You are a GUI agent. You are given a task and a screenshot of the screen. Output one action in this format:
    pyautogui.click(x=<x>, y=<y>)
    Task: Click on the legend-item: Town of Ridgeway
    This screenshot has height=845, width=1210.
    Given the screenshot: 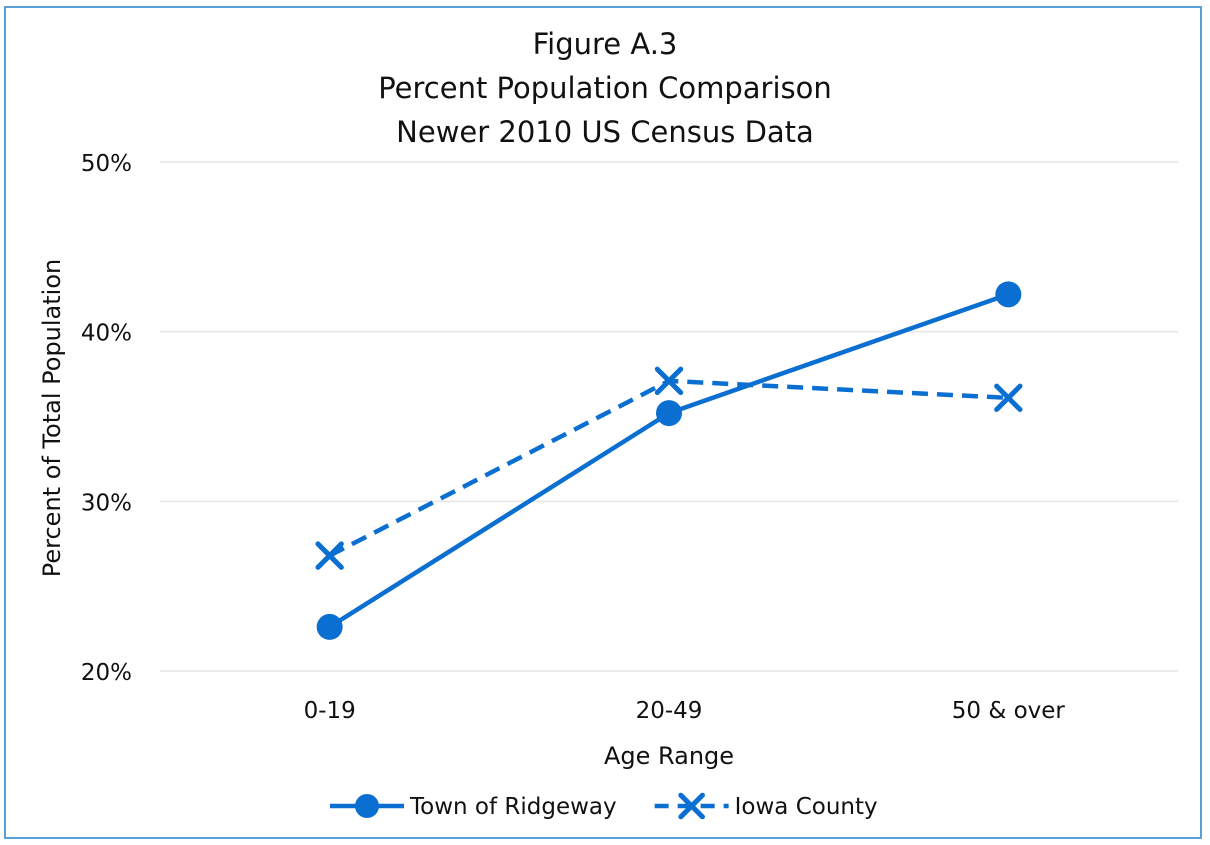 What is the action you would take?
    pyautogui.click(x=473, y=807)
    